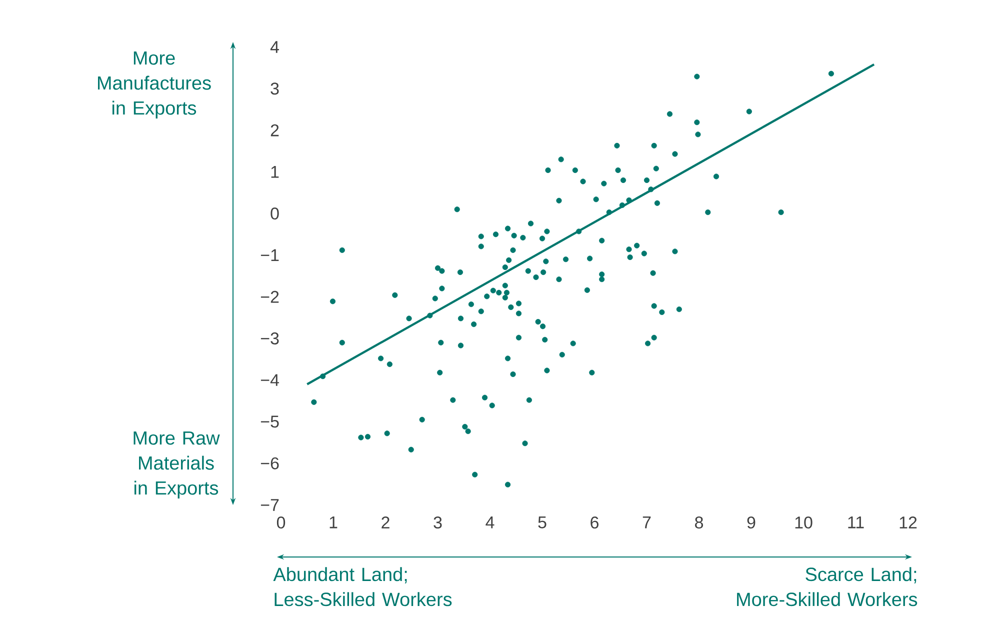 The width and height of the screenshot is (993, 636). I want to click on text: More Raw Materials in Exports, so click(177, 464).